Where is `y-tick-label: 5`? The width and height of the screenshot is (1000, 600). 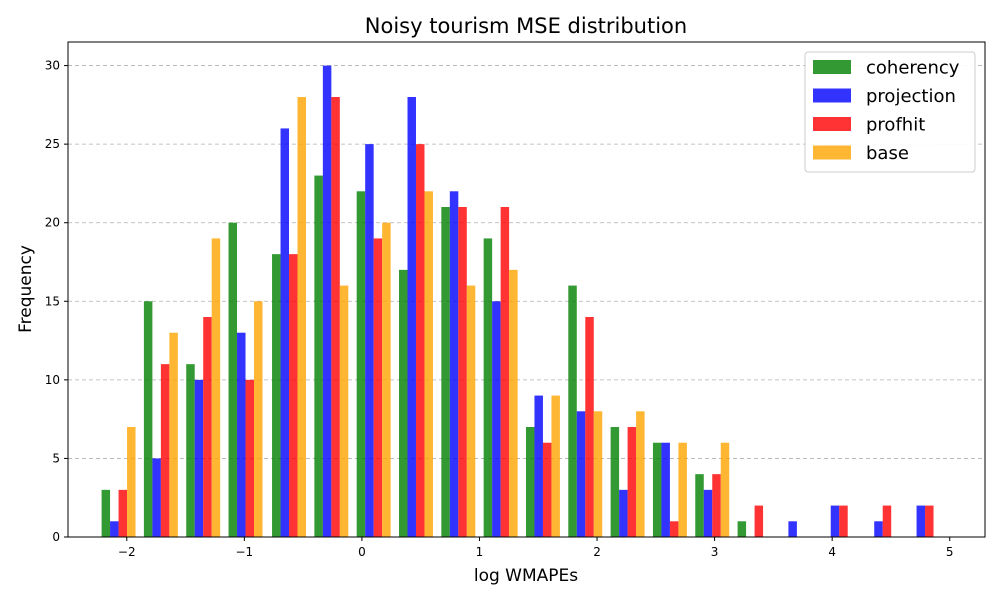 y-tick-label: 5 is located at coordinates (56, 458).